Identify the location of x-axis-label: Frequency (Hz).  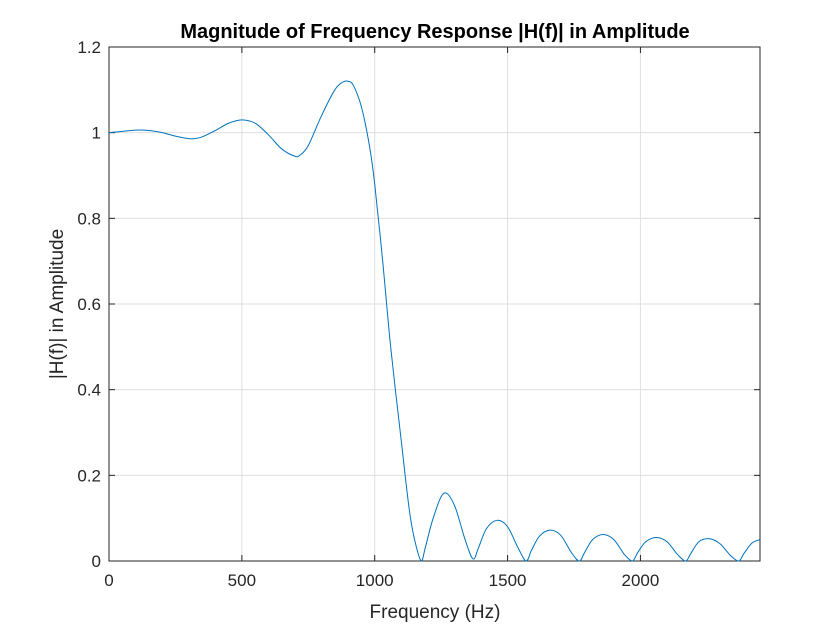
(435, 612).